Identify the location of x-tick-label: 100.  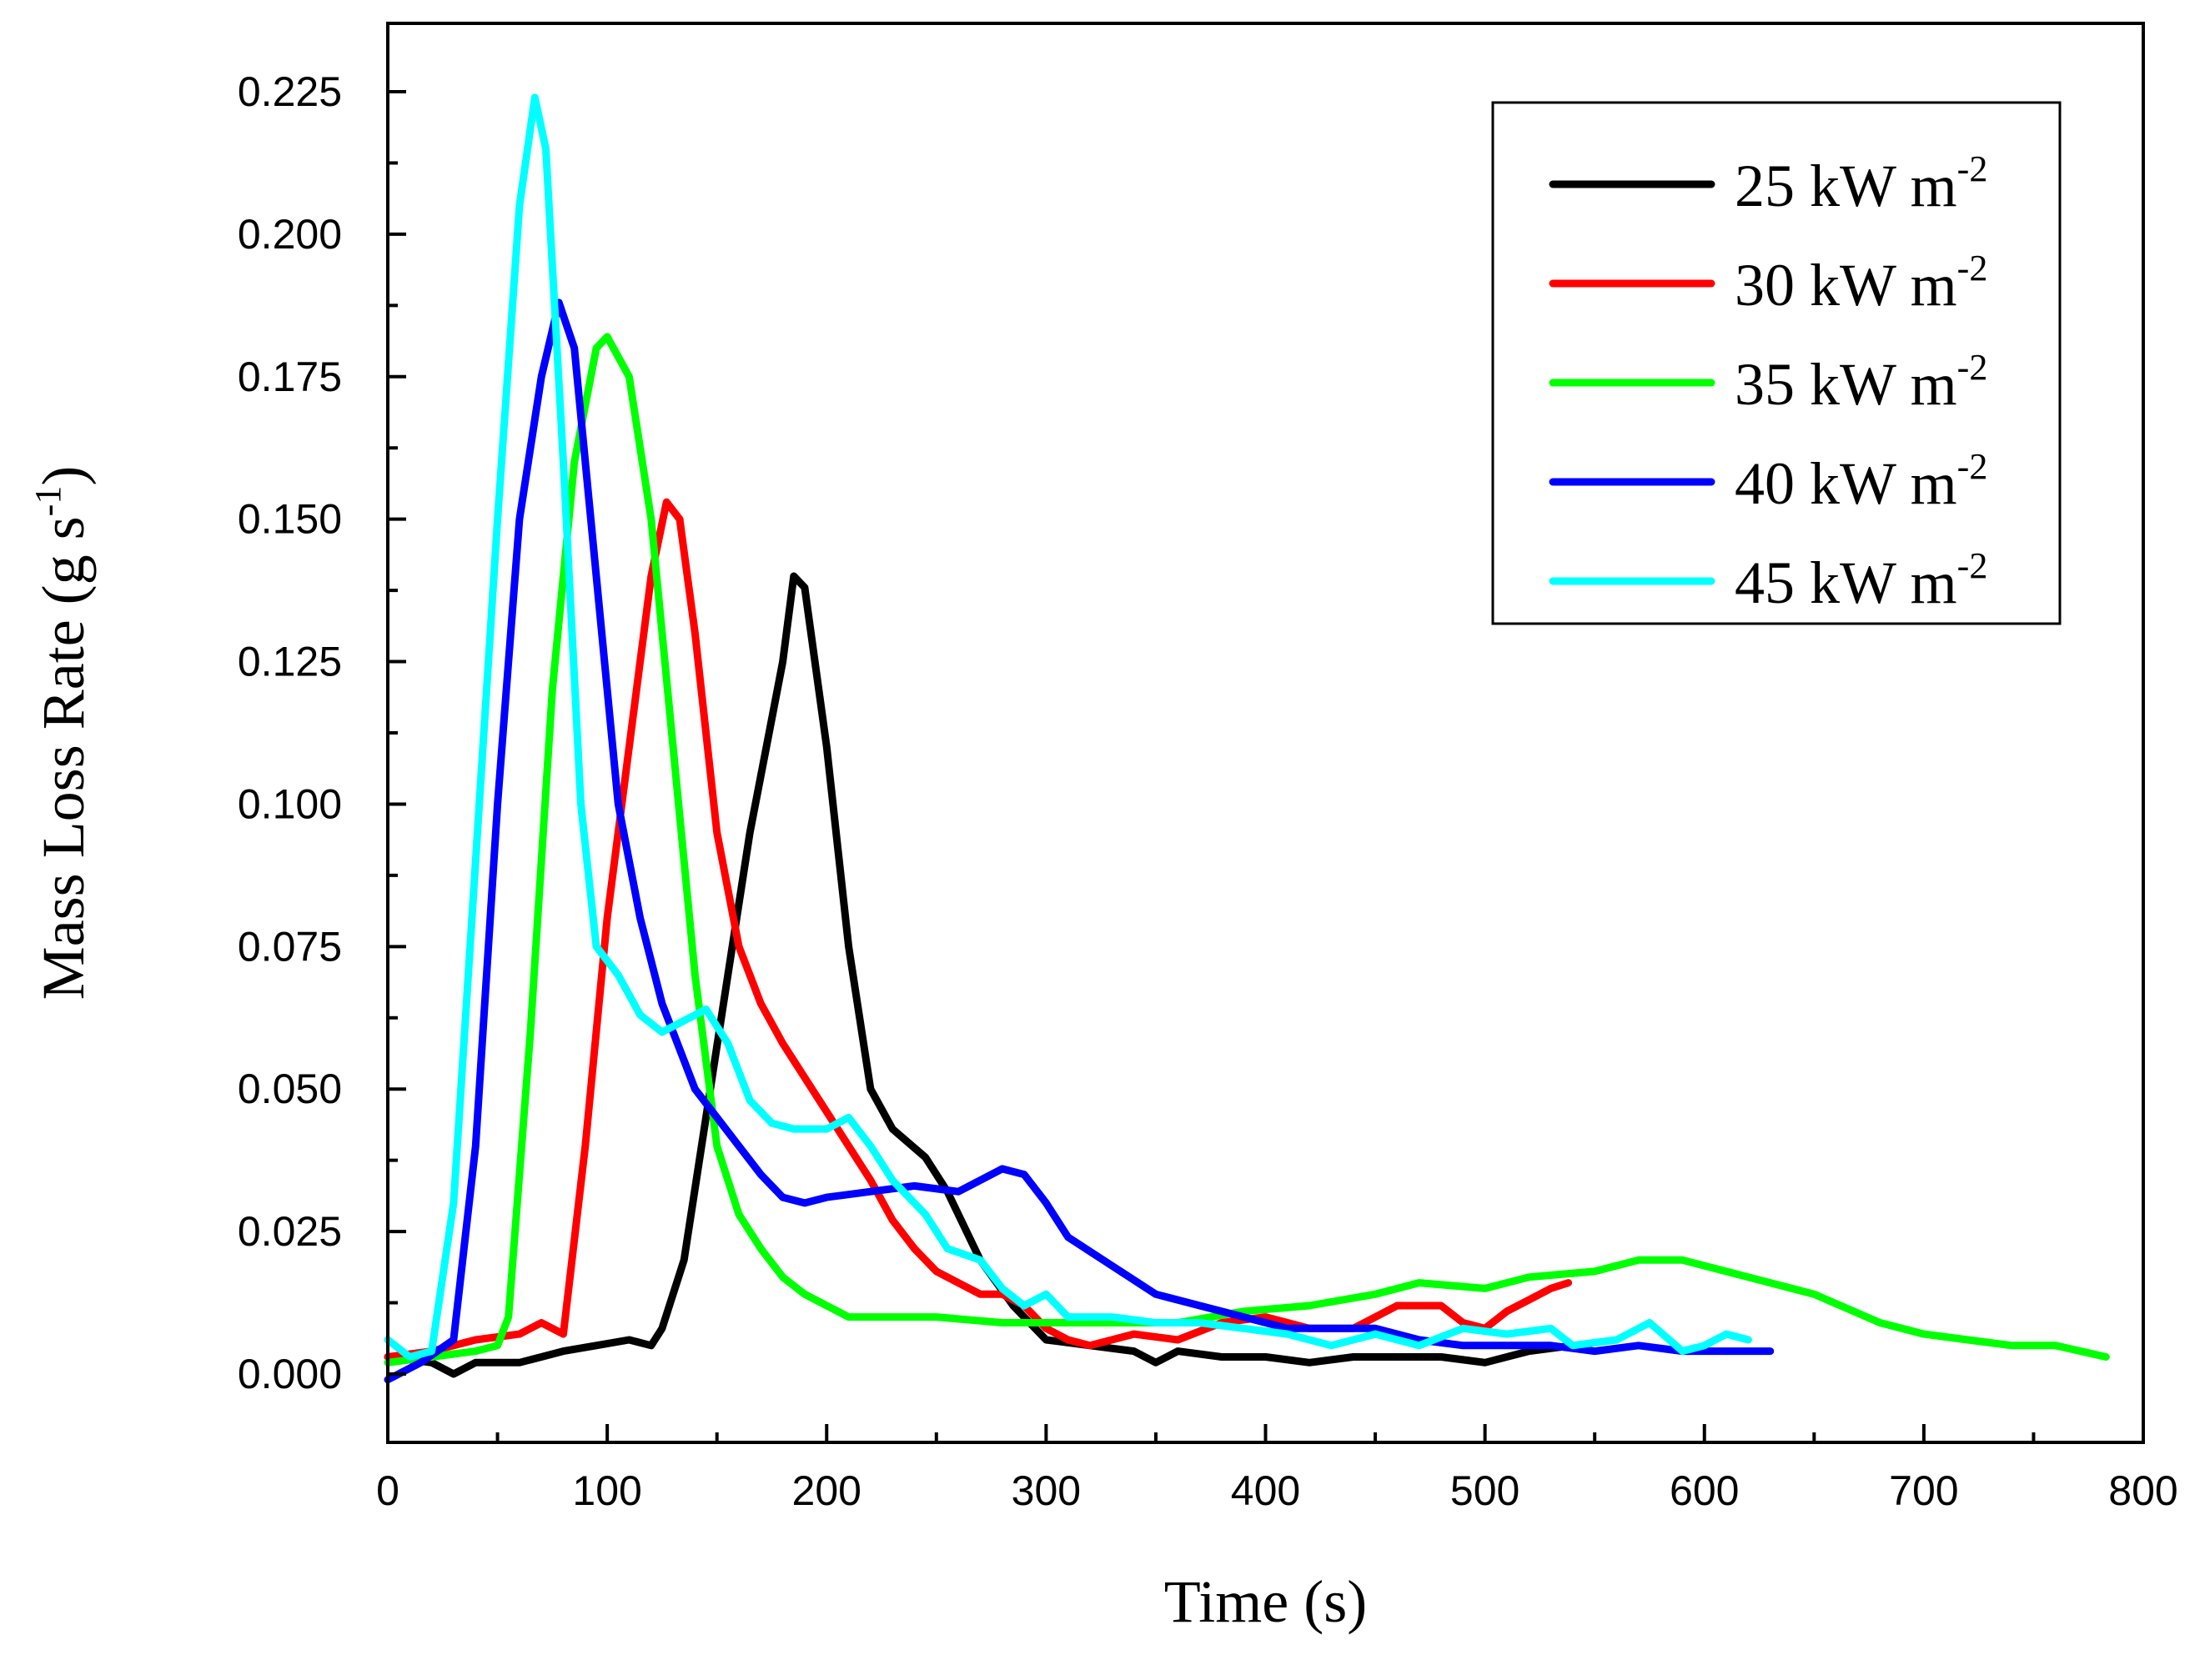
(606, 1490).